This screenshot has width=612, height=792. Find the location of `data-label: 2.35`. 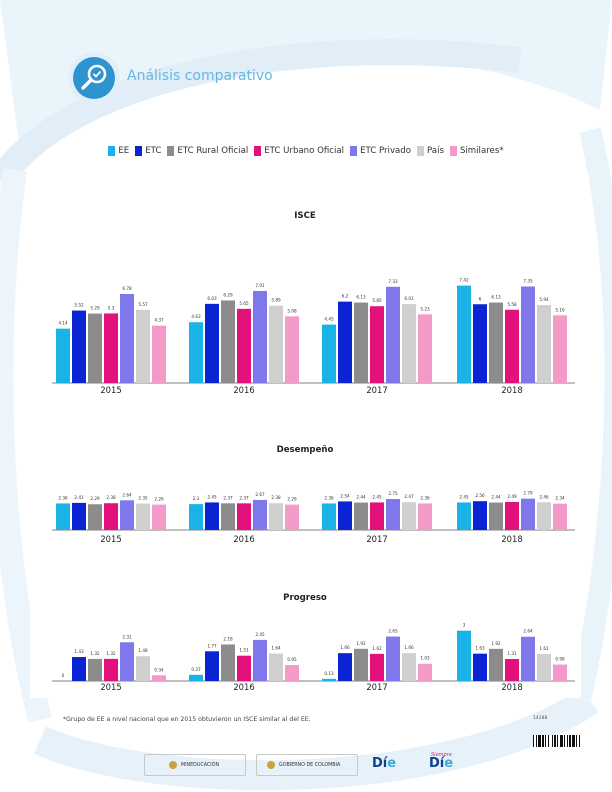

data-label: 2.35 is located at coordinates (143, 498).